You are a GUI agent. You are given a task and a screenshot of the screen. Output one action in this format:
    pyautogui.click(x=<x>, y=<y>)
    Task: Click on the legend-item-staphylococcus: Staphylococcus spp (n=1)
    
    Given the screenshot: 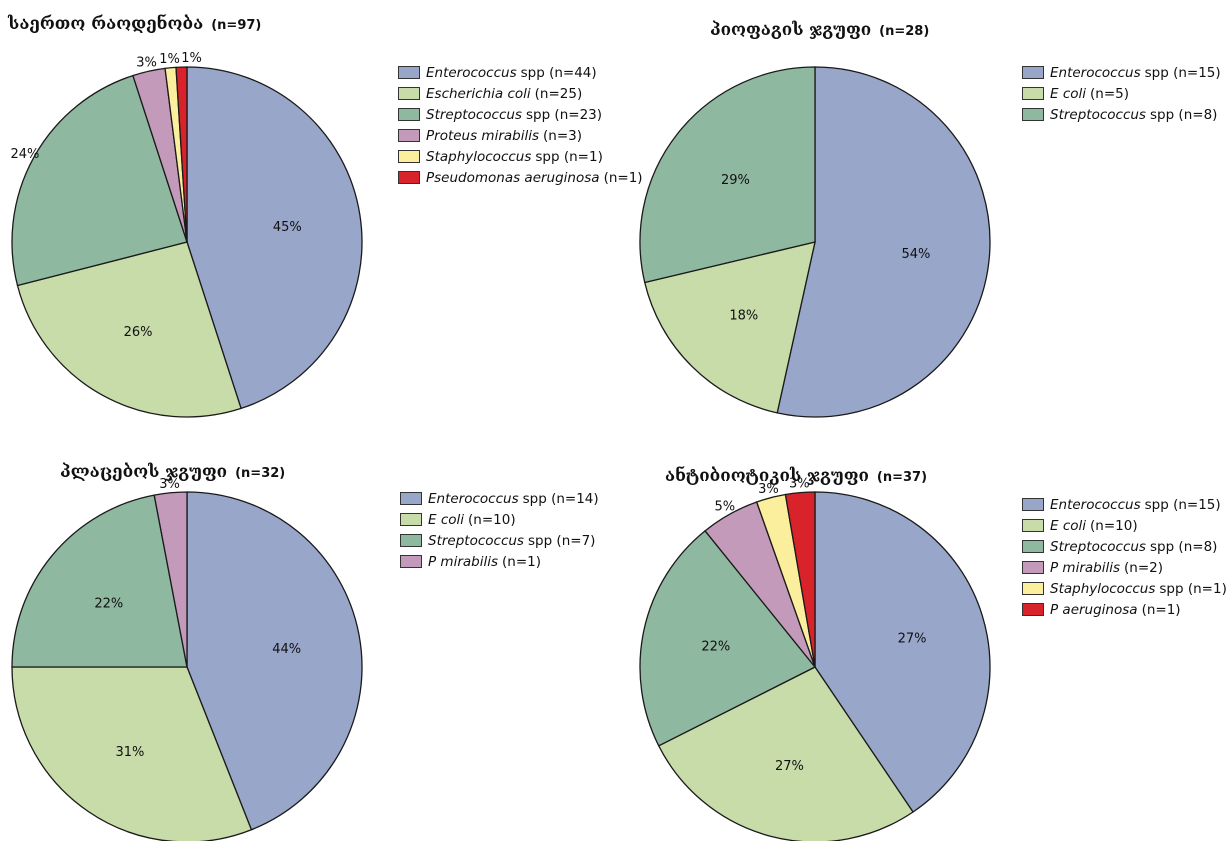 What is the action you would take?
    pyautogui.click(x=520, y=156)
    